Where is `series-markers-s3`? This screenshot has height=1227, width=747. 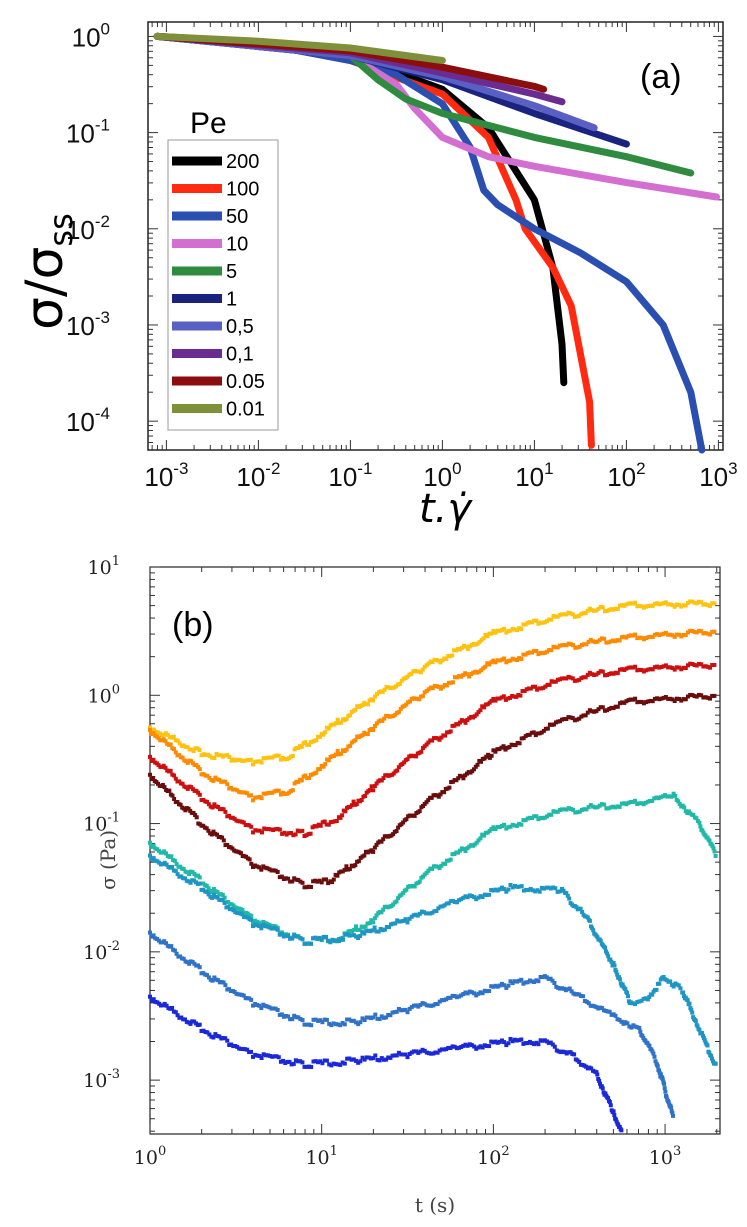
series-markers-s3 is located at coordinates (432, 749).